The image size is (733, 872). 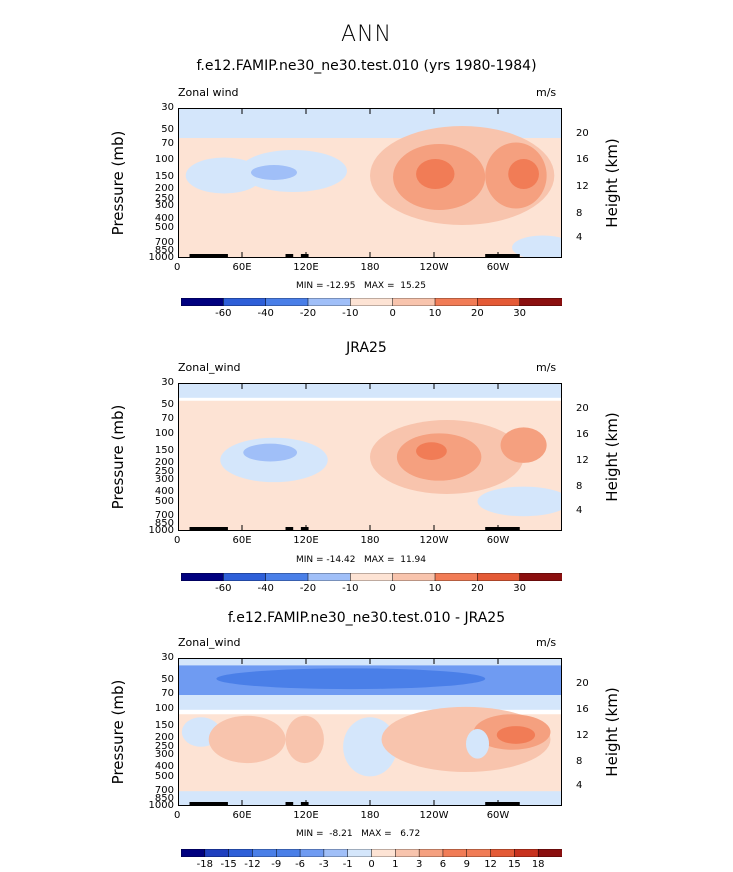 I want to click on panel-3-title: f.e12.FAMIP.ne30_ne30.test.010 - JRA25, so click(x=366, y=618).